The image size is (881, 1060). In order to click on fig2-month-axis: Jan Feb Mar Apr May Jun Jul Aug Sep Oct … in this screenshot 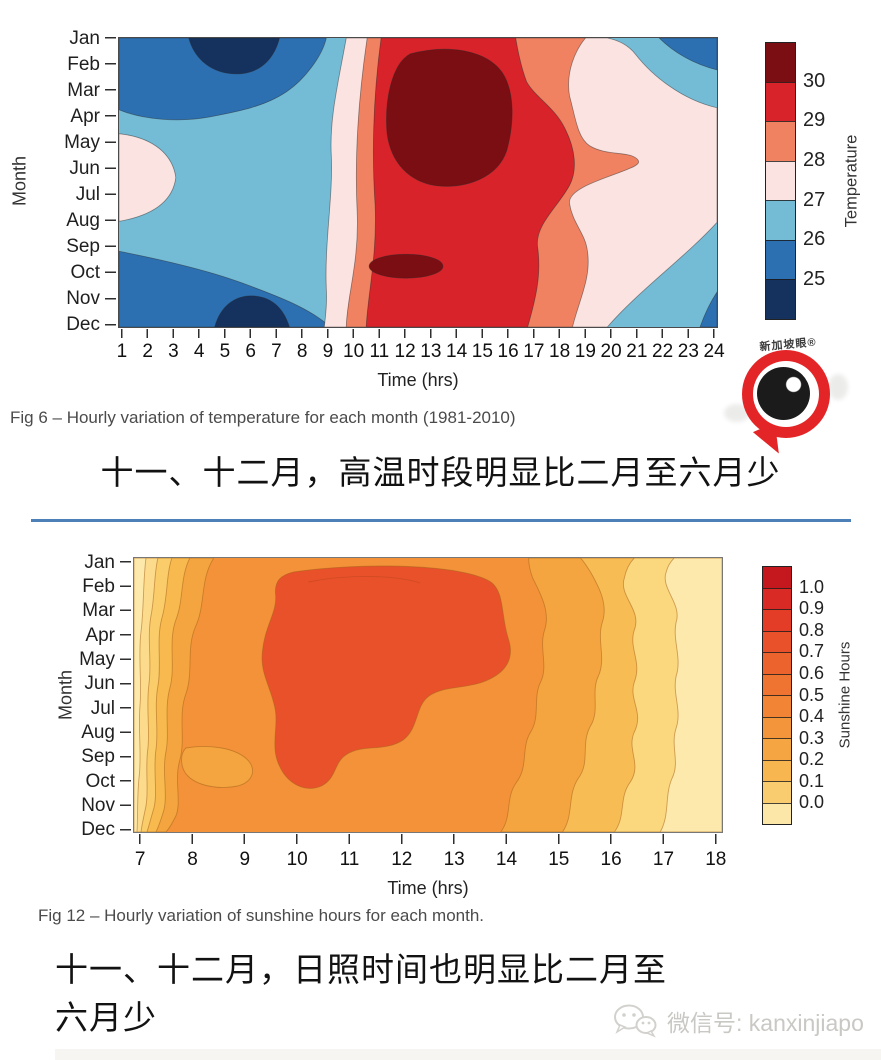, I will do `click(84, 696)`.